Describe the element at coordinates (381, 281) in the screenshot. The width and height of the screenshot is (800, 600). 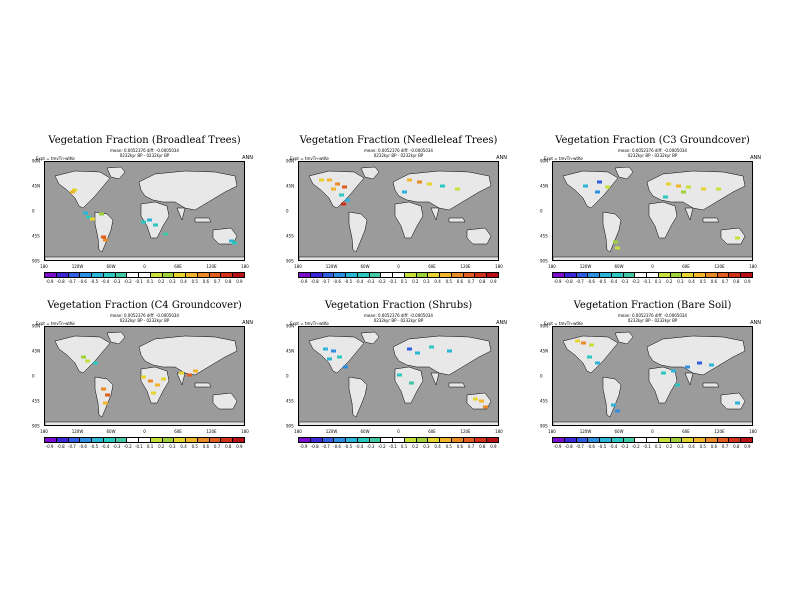
I see `colorbar-tick-label: -0.2` at that location.